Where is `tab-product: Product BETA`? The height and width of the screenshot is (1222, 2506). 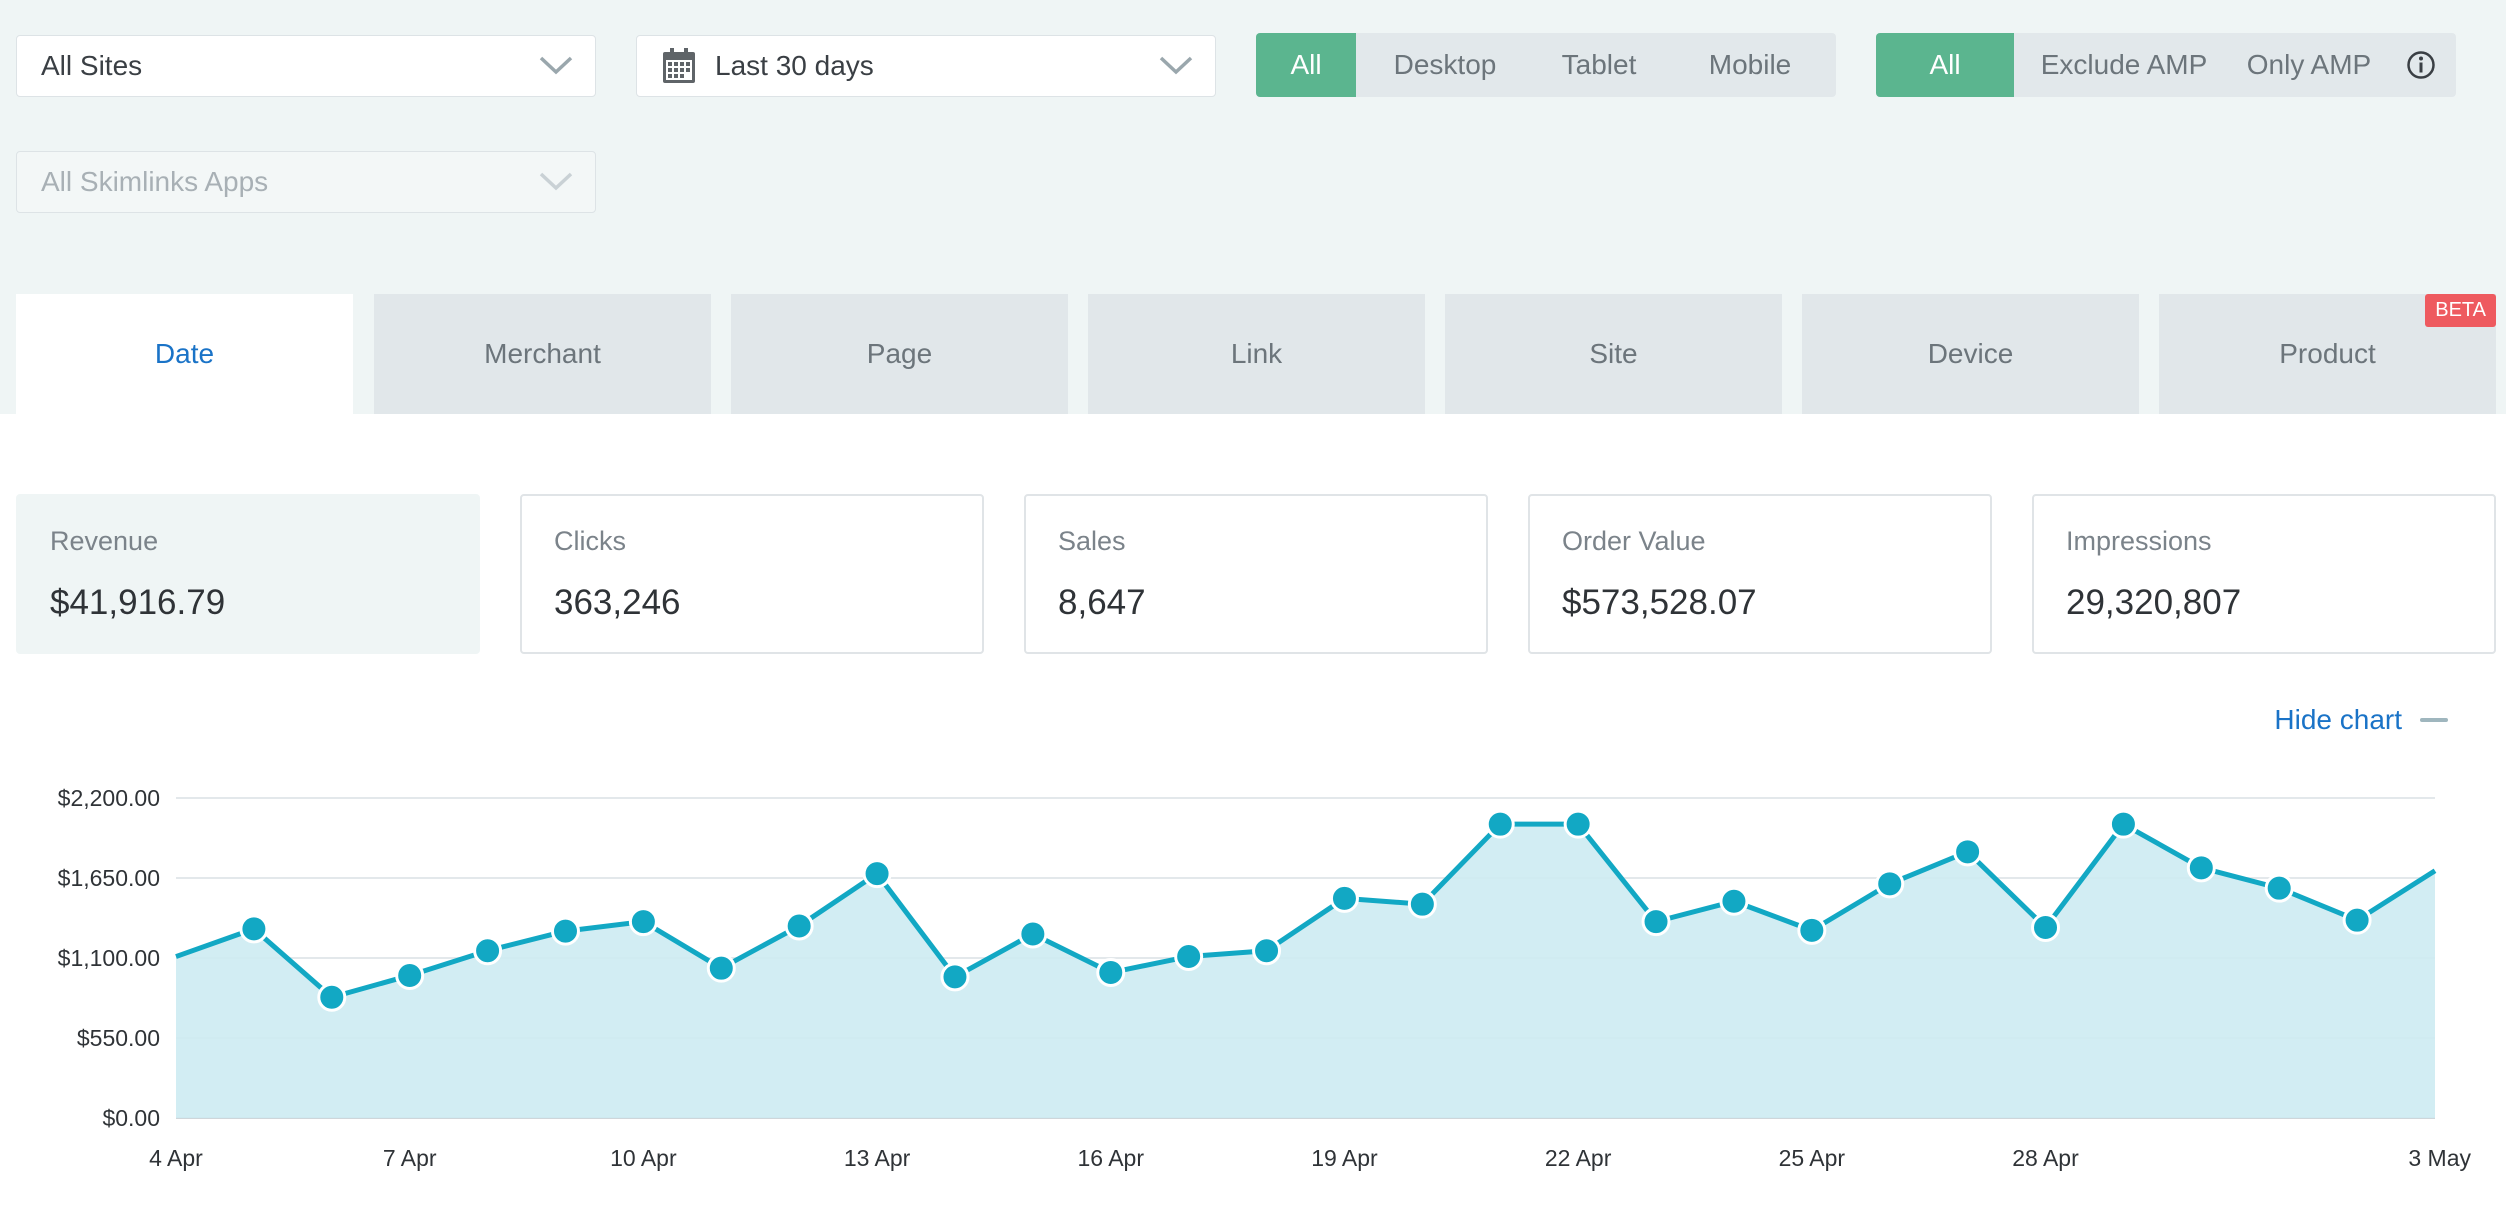
tab-product: Product BETA is located at coordinates (2327, 354).